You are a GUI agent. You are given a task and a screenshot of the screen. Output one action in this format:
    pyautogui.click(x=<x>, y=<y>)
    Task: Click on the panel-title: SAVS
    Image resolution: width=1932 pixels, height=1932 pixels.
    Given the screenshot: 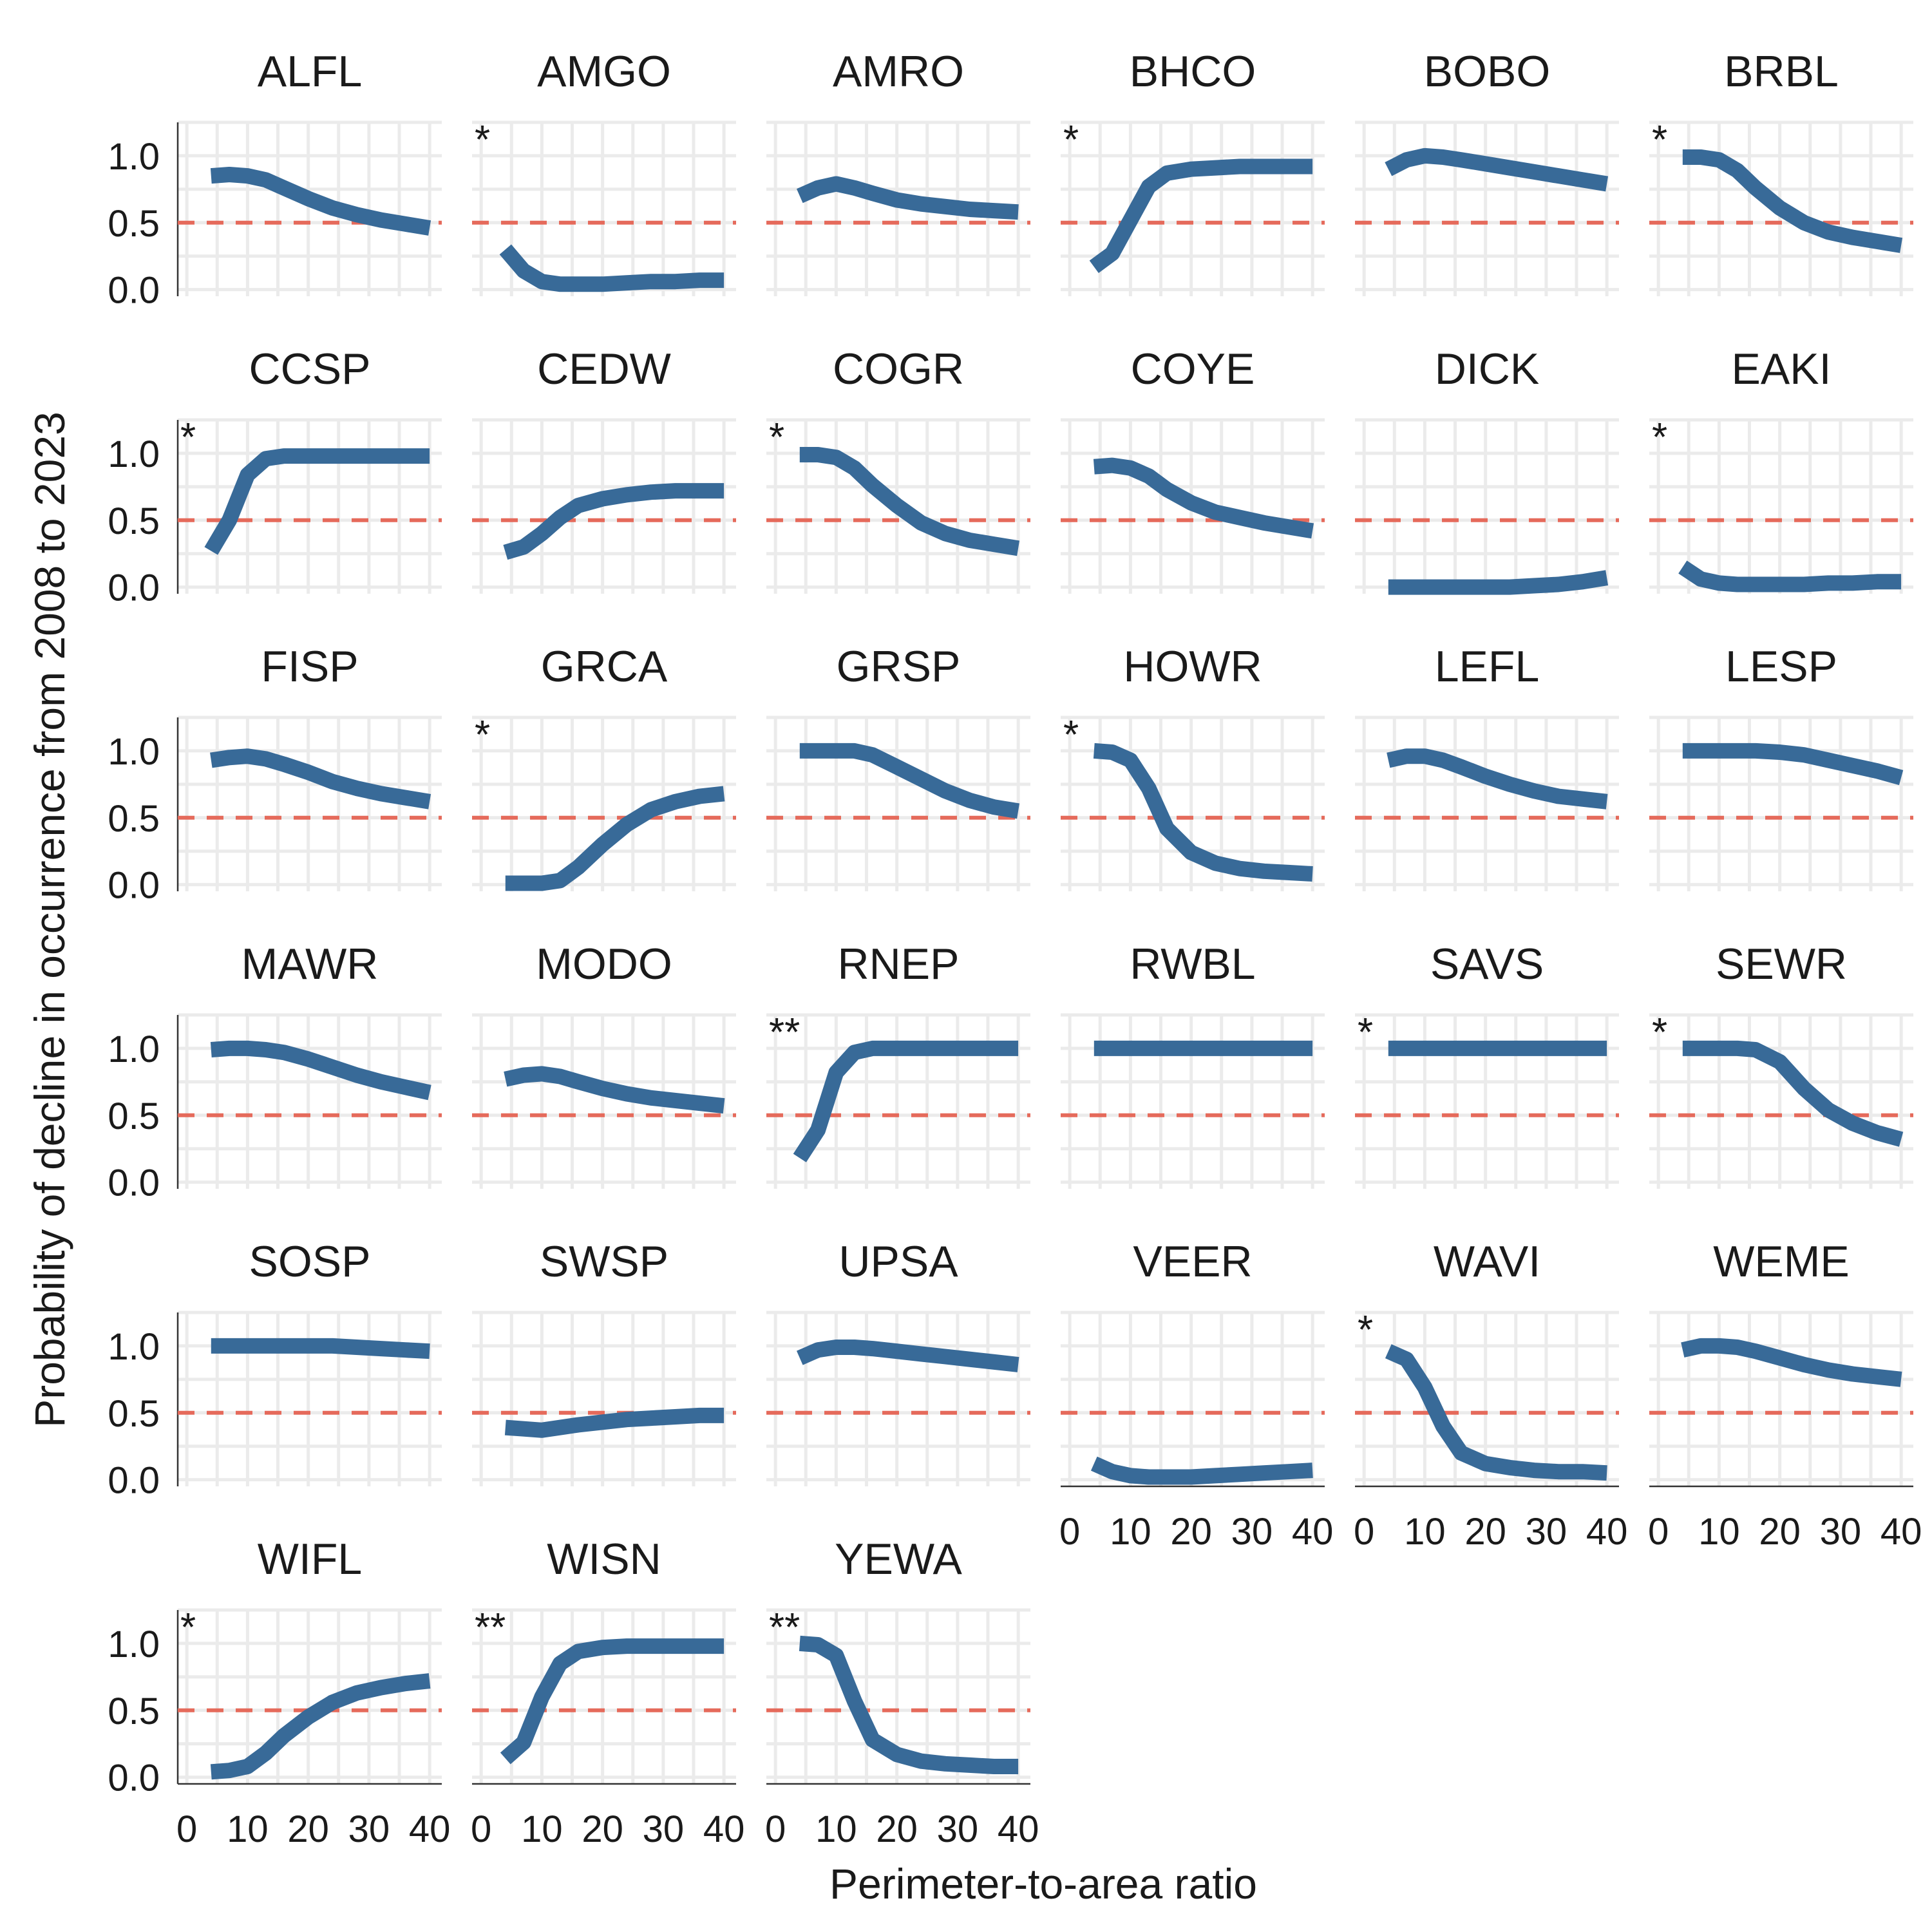 What is the action you would take?
    pyautogui.click(x=1487, y=965)
    